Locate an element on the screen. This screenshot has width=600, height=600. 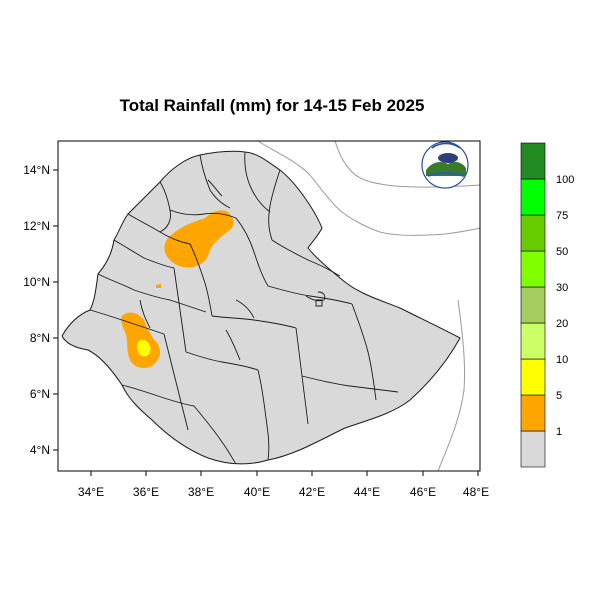
colorbar-label: 50 is located at coordinates (562, 252).